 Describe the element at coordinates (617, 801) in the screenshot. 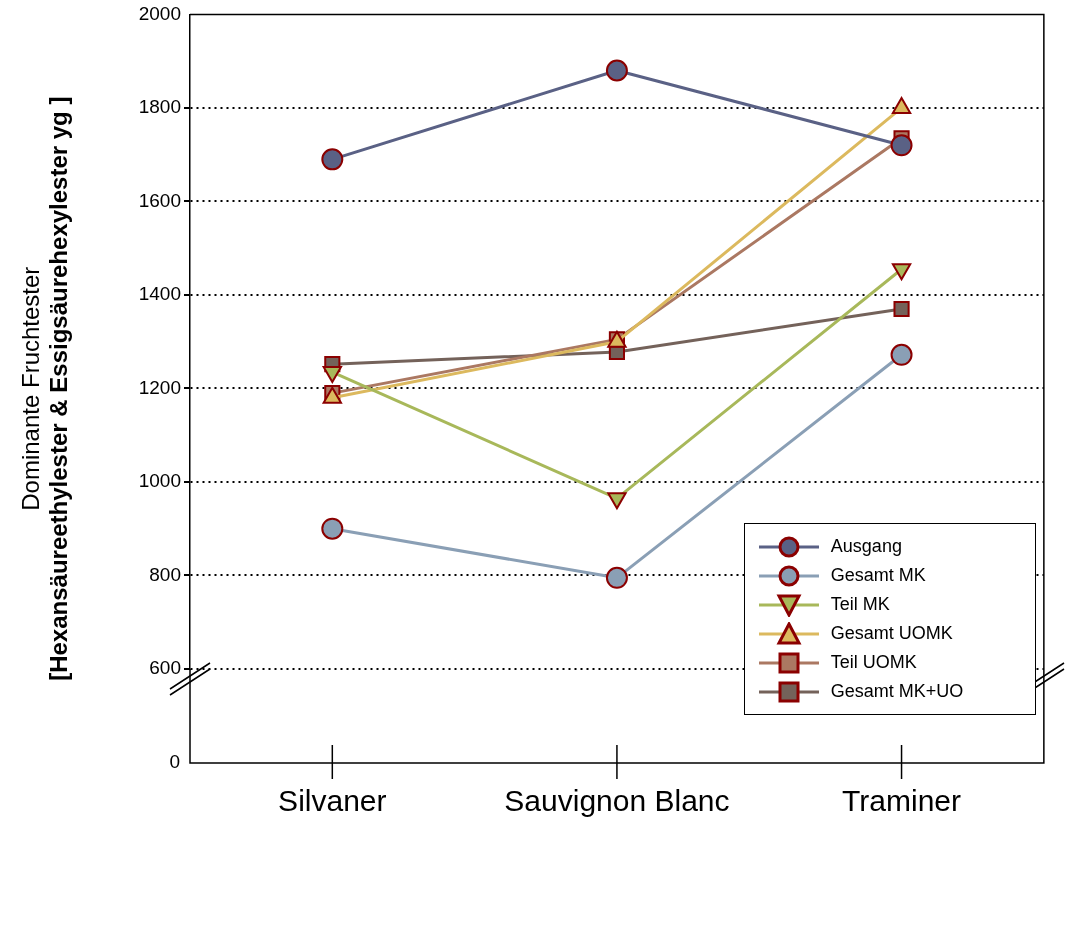

I see `x-tick-label: Sauvignon Blanc` at that location.